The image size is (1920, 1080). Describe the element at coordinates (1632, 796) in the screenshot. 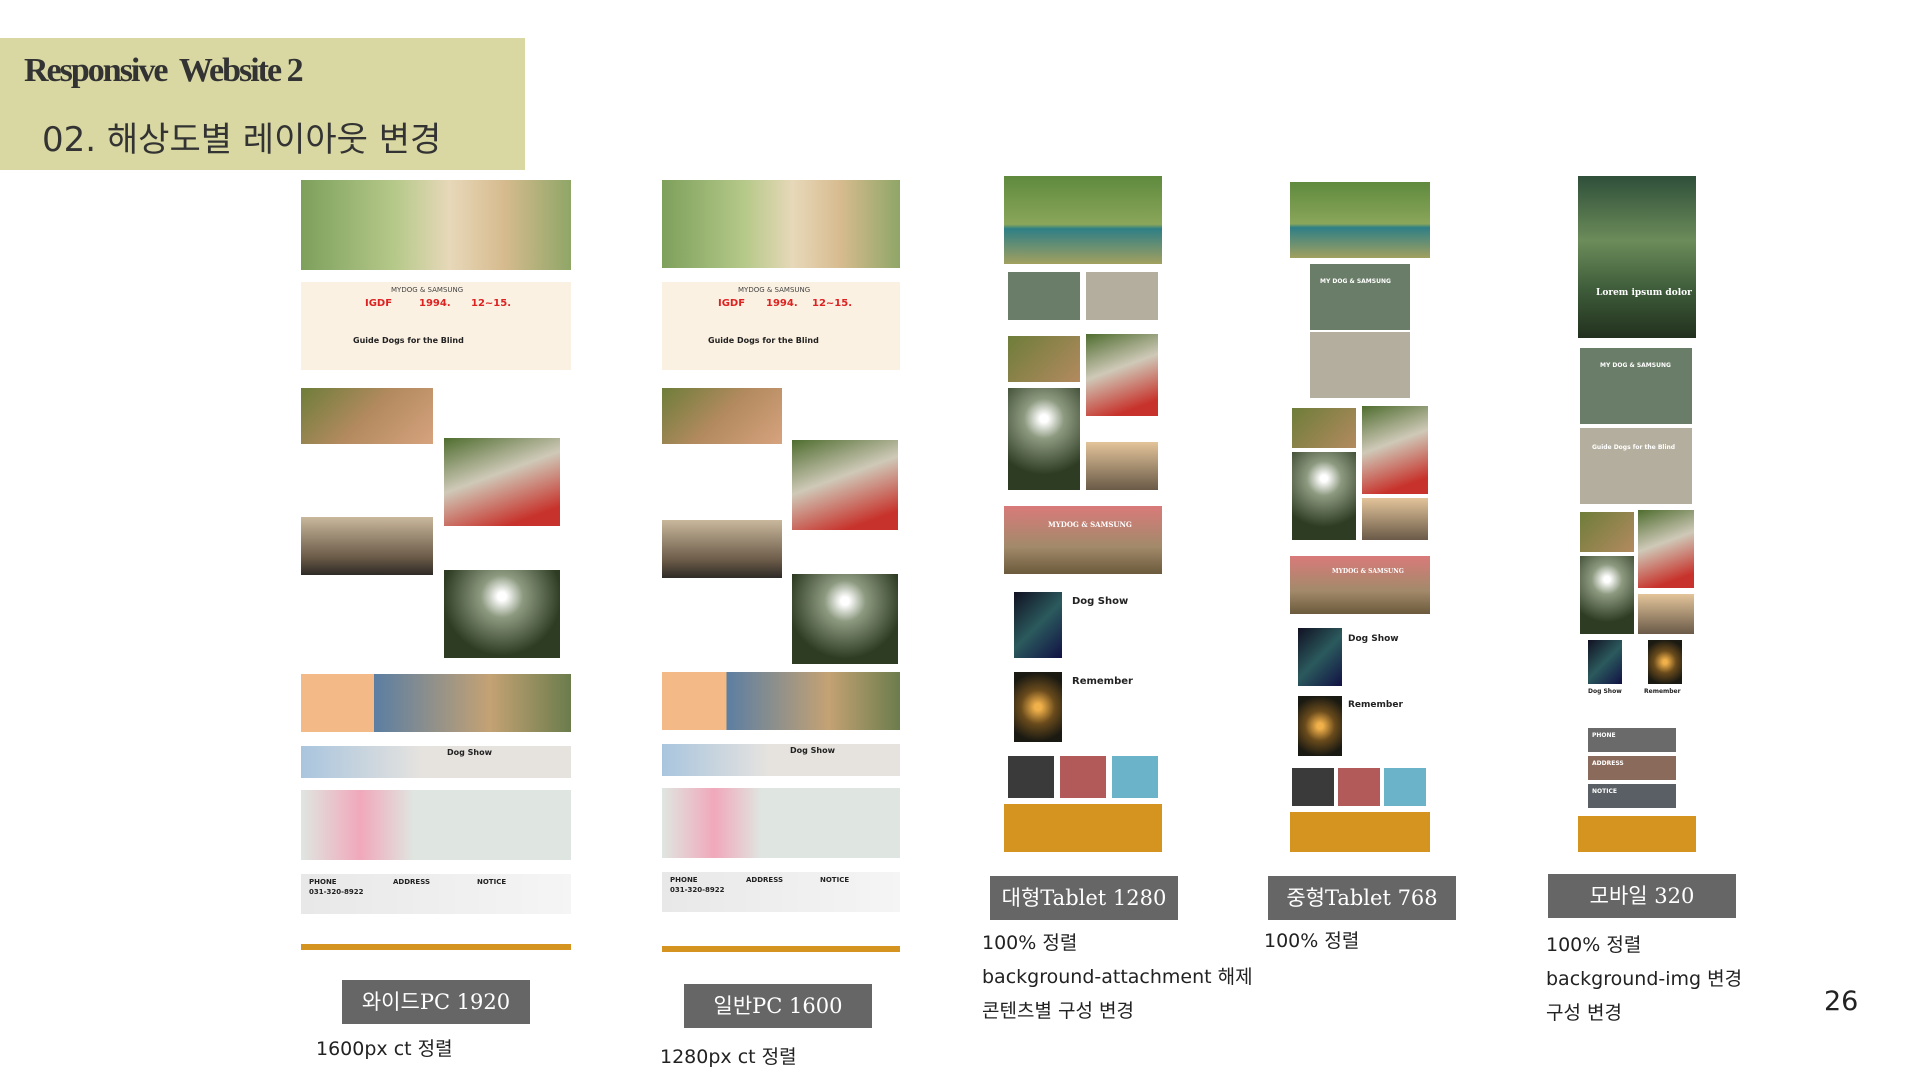

I see `notice-strip: NOTICE` at that location.